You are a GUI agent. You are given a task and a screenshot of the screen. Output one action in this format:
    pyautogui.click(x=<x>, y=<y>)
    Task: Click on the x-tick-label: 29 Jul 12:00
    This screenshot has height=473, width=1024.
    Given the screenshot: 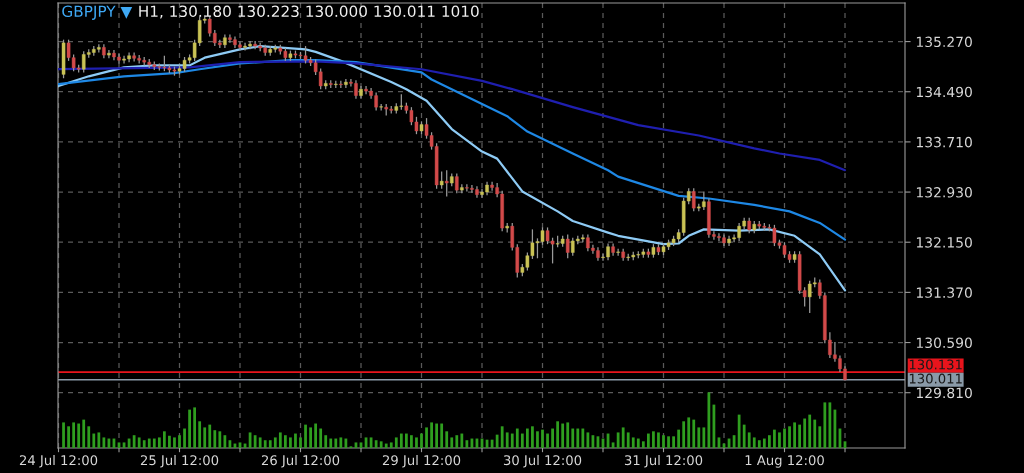 What is the action you would take?
    pyautogui.click(x=421, y=461)
    